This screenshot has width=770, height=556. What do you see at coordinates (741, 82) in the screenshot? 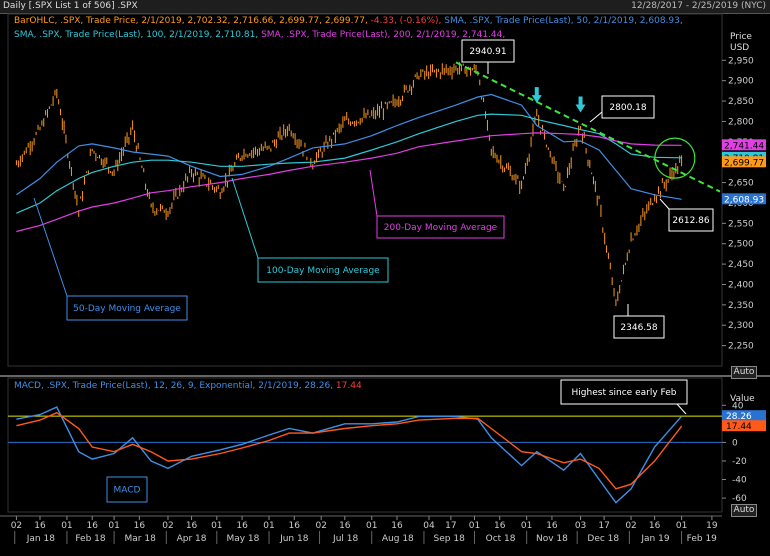
I see `price-tick-label: 2,900` at bounding box center [741, 82].